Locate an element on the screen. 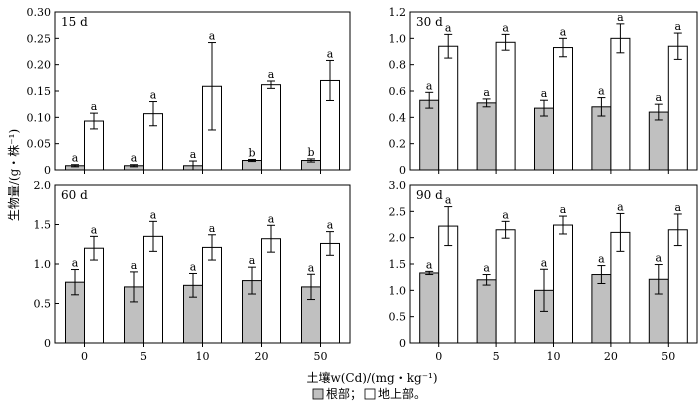 The height and width of the screenshot is (405, 700). legend-swatch-shoot is located at coordinates (370, 394).